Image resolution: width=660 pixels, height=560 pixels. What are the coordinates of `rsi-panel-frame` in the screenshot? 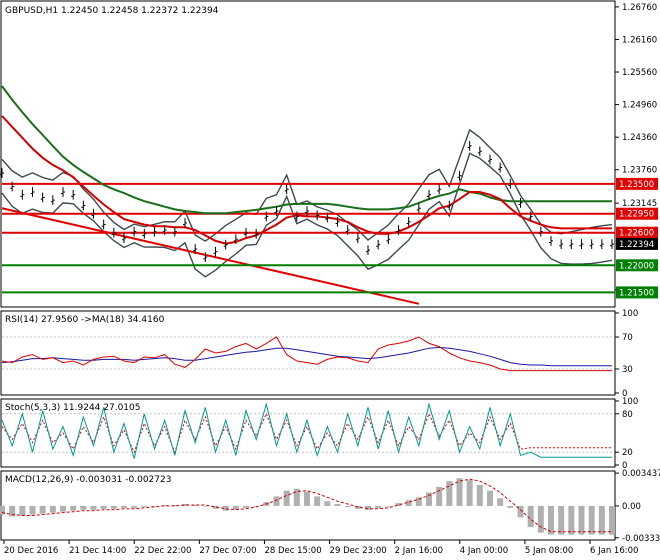 It's located at (308, 353).